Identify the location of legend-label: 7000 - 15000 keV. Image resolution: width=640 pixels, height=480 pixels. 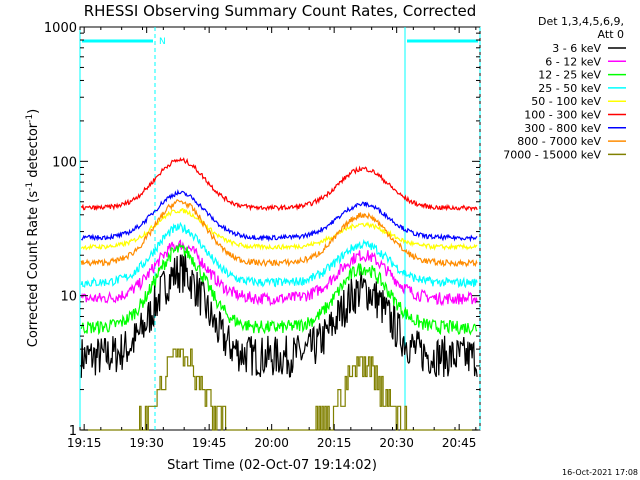
(552, 154).